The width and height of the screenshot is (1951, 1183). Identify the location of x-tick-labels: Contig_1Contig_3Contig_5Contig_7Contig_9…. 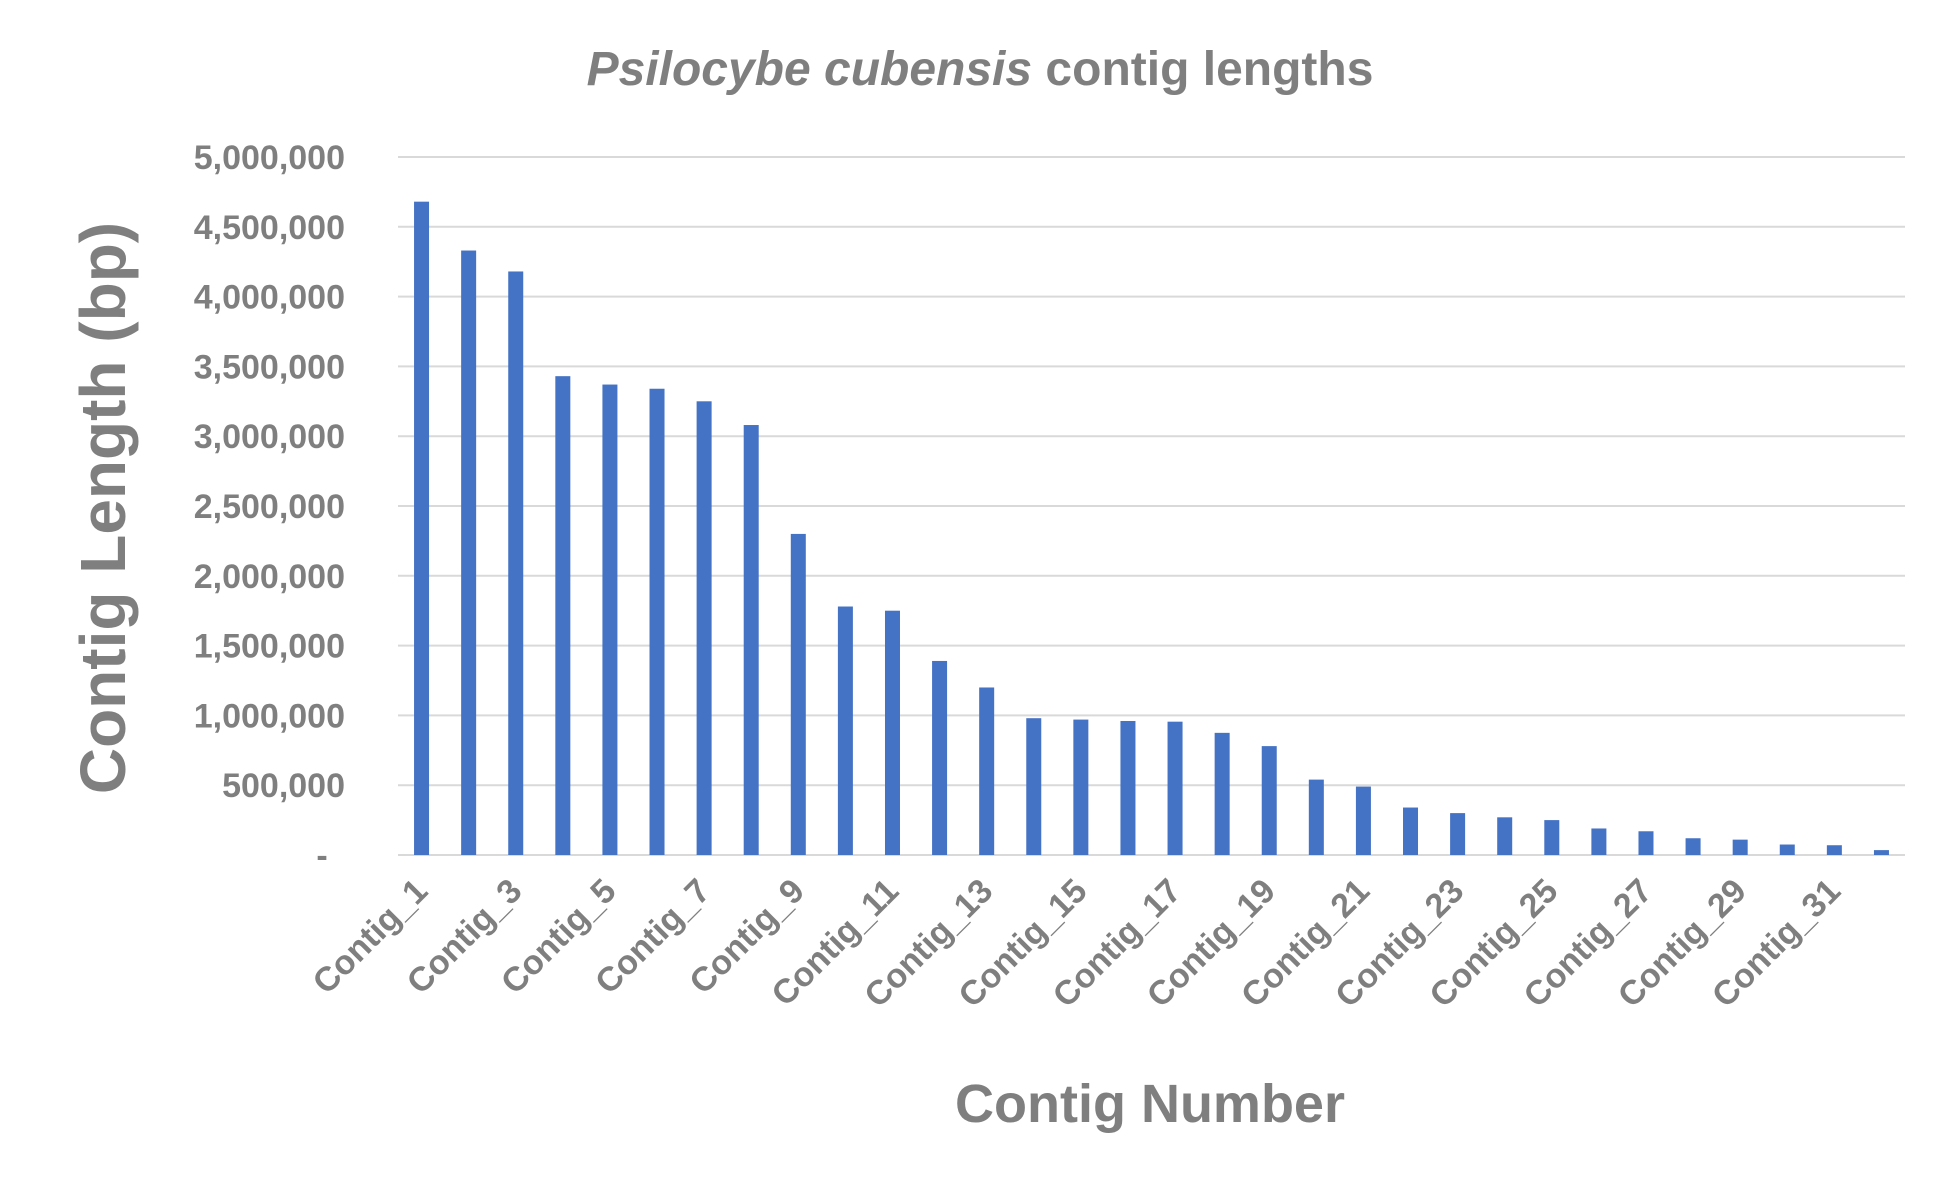
(1076, 943).